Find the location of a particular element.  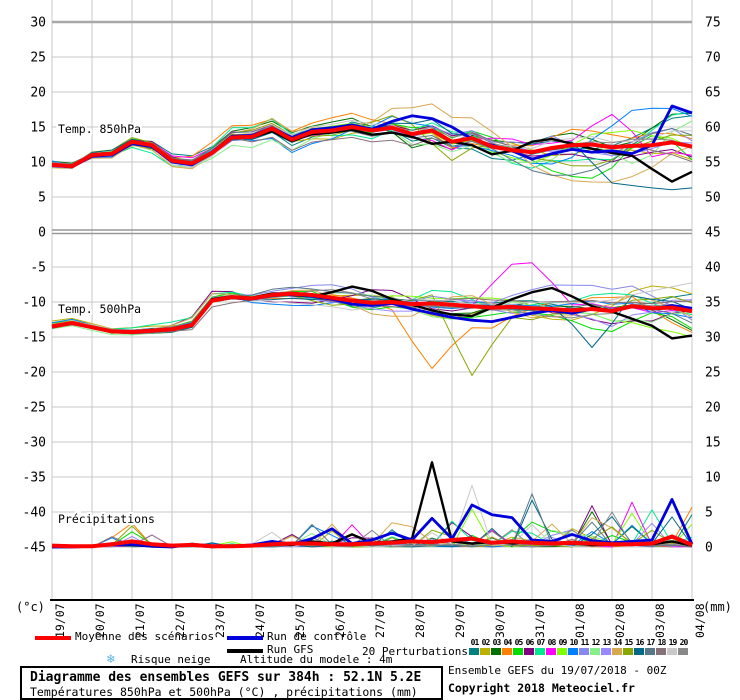

svg-text: -30 is located at coordinates (34, 443).